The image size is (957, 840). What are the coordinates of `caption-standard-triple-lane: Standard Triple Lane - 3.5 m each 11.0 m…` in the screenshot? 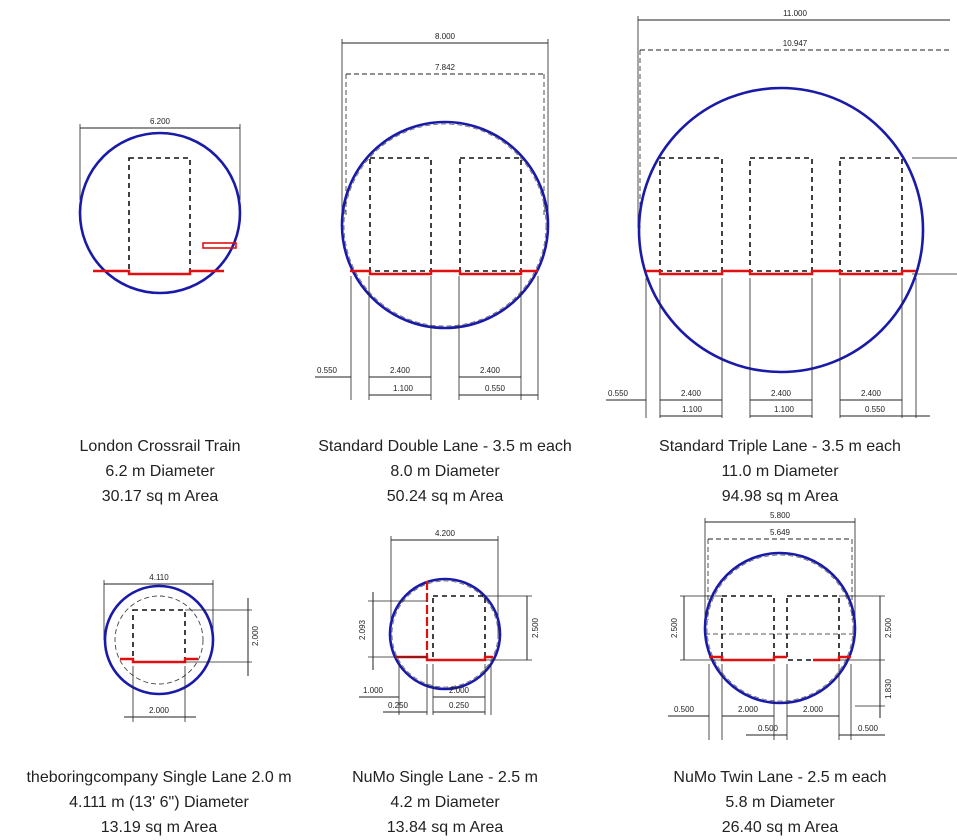 It's located at (780, 471).